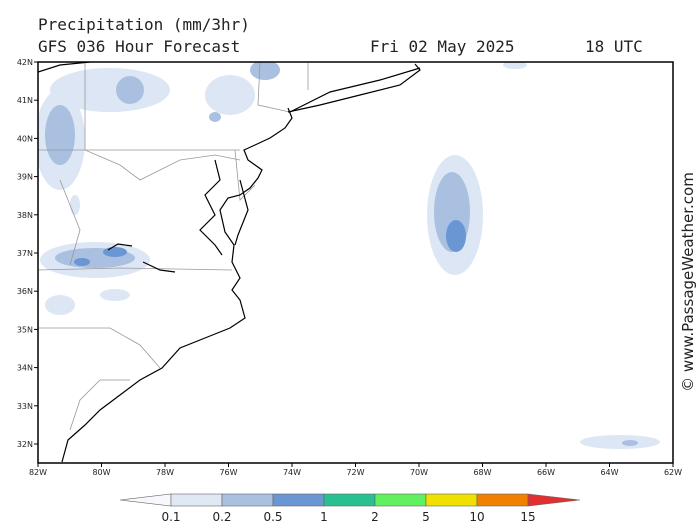  I want to click on lat-label: 41N, so click(25, 100).